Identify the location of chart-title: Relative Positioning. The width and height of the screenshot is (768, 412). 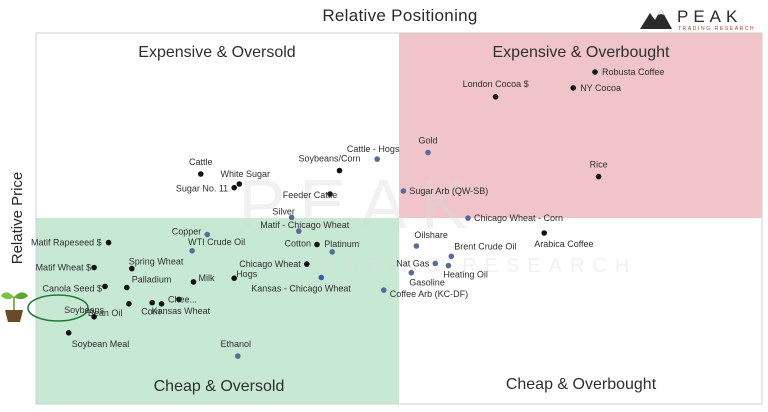
(400, 15).